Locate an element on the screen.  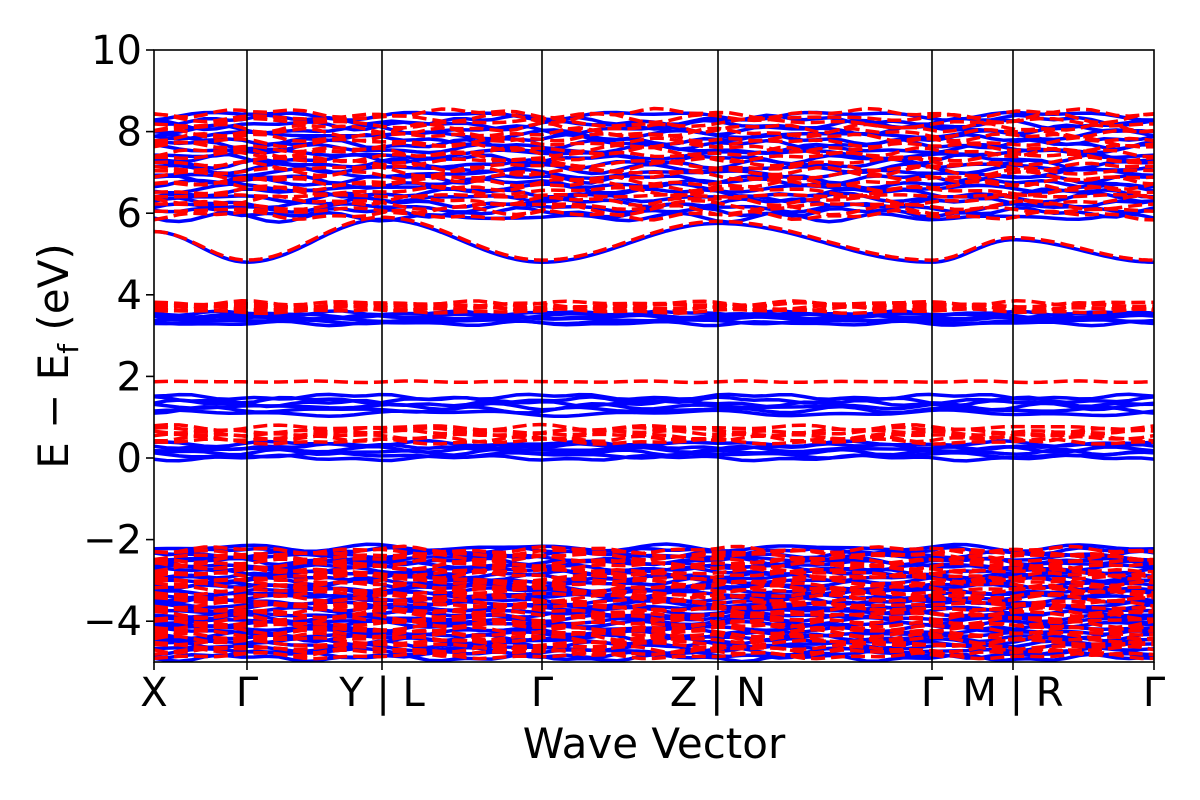
y-axis-label-subscript: f is located at coordinates (68, 348).